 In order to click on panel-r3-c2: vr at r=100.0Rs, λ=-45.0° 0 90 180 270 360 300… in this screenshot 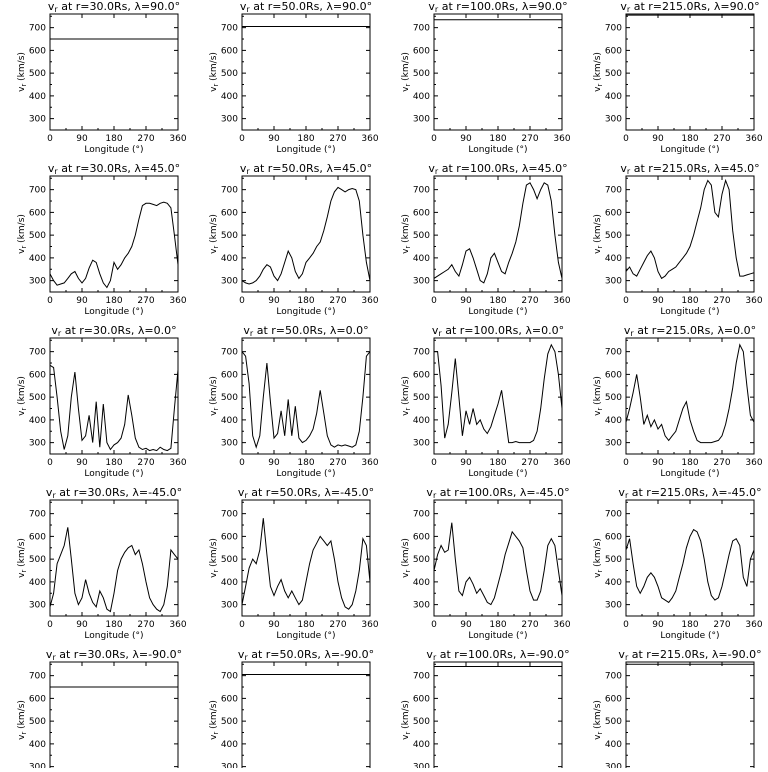, I will do `click(486, 563)`.